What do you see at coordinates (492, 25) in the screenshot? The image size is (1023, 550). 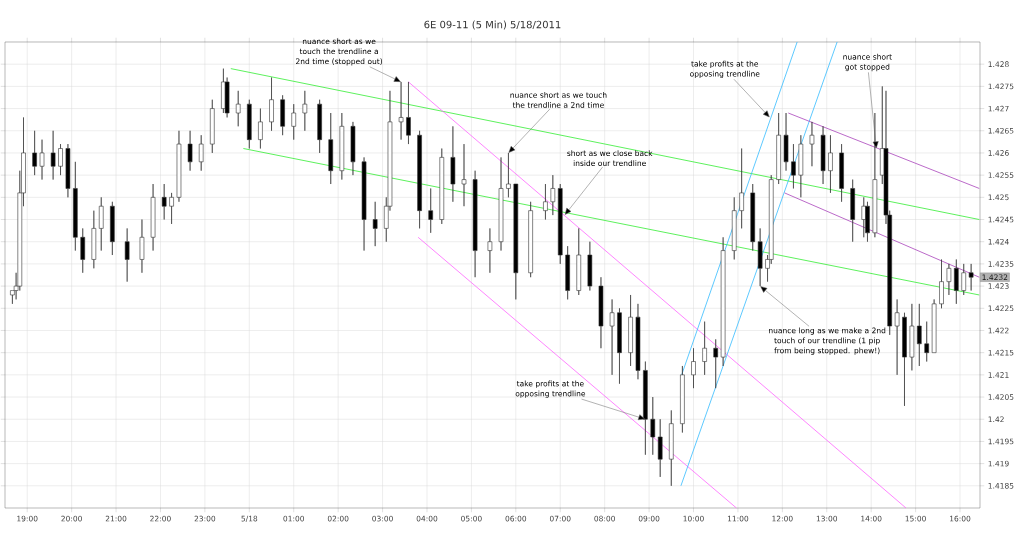 I see `chart-title: 6E 09-11 (5 Min) 5/18/2011` at bounding box center [492, 25].